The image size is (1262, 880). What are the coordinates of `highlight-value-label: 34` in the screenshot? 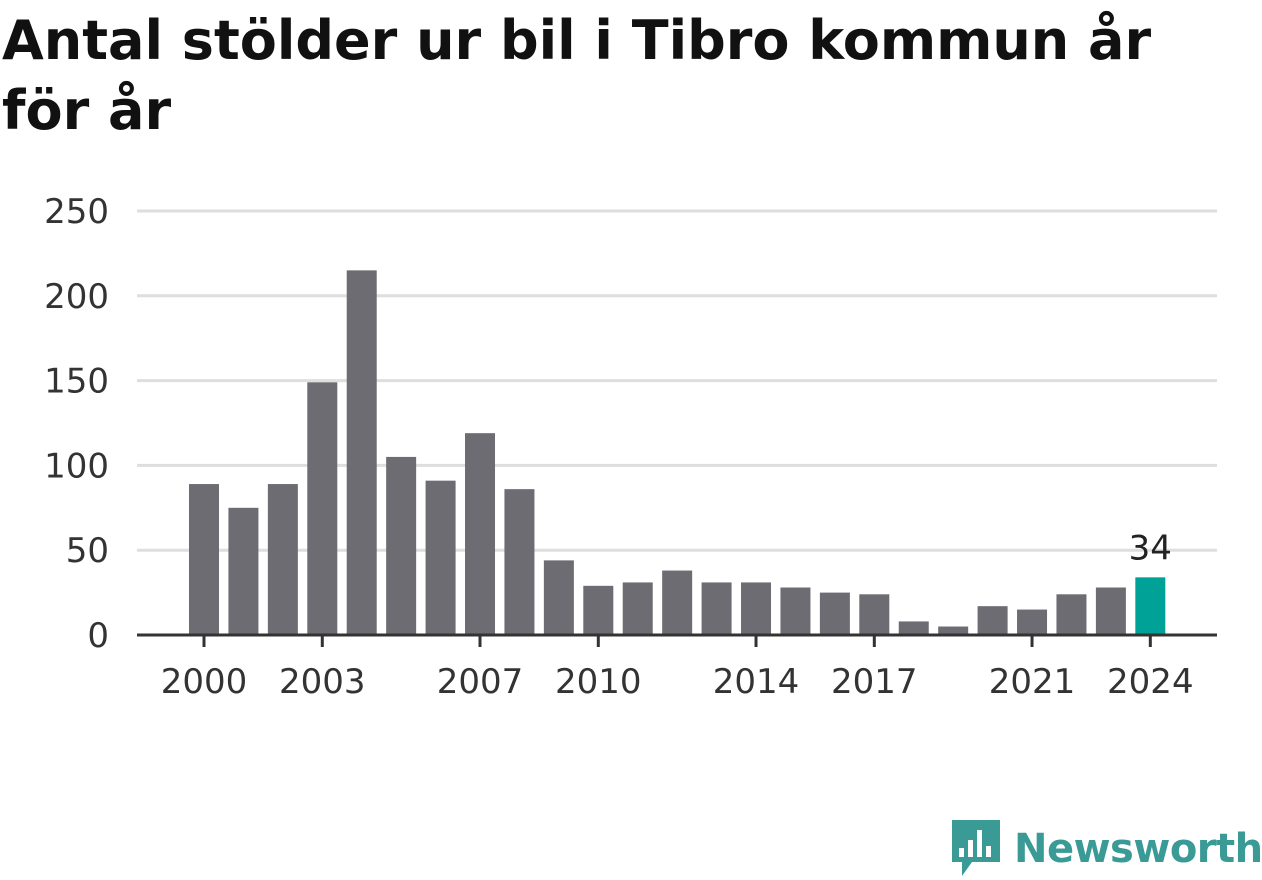 It's located at (1150, 548).